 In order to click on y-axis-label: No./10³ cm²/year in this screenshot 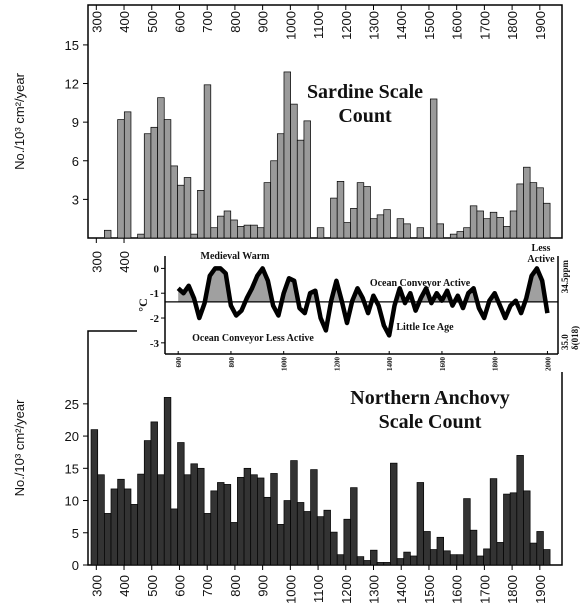, I will do `click(19, 447)`.